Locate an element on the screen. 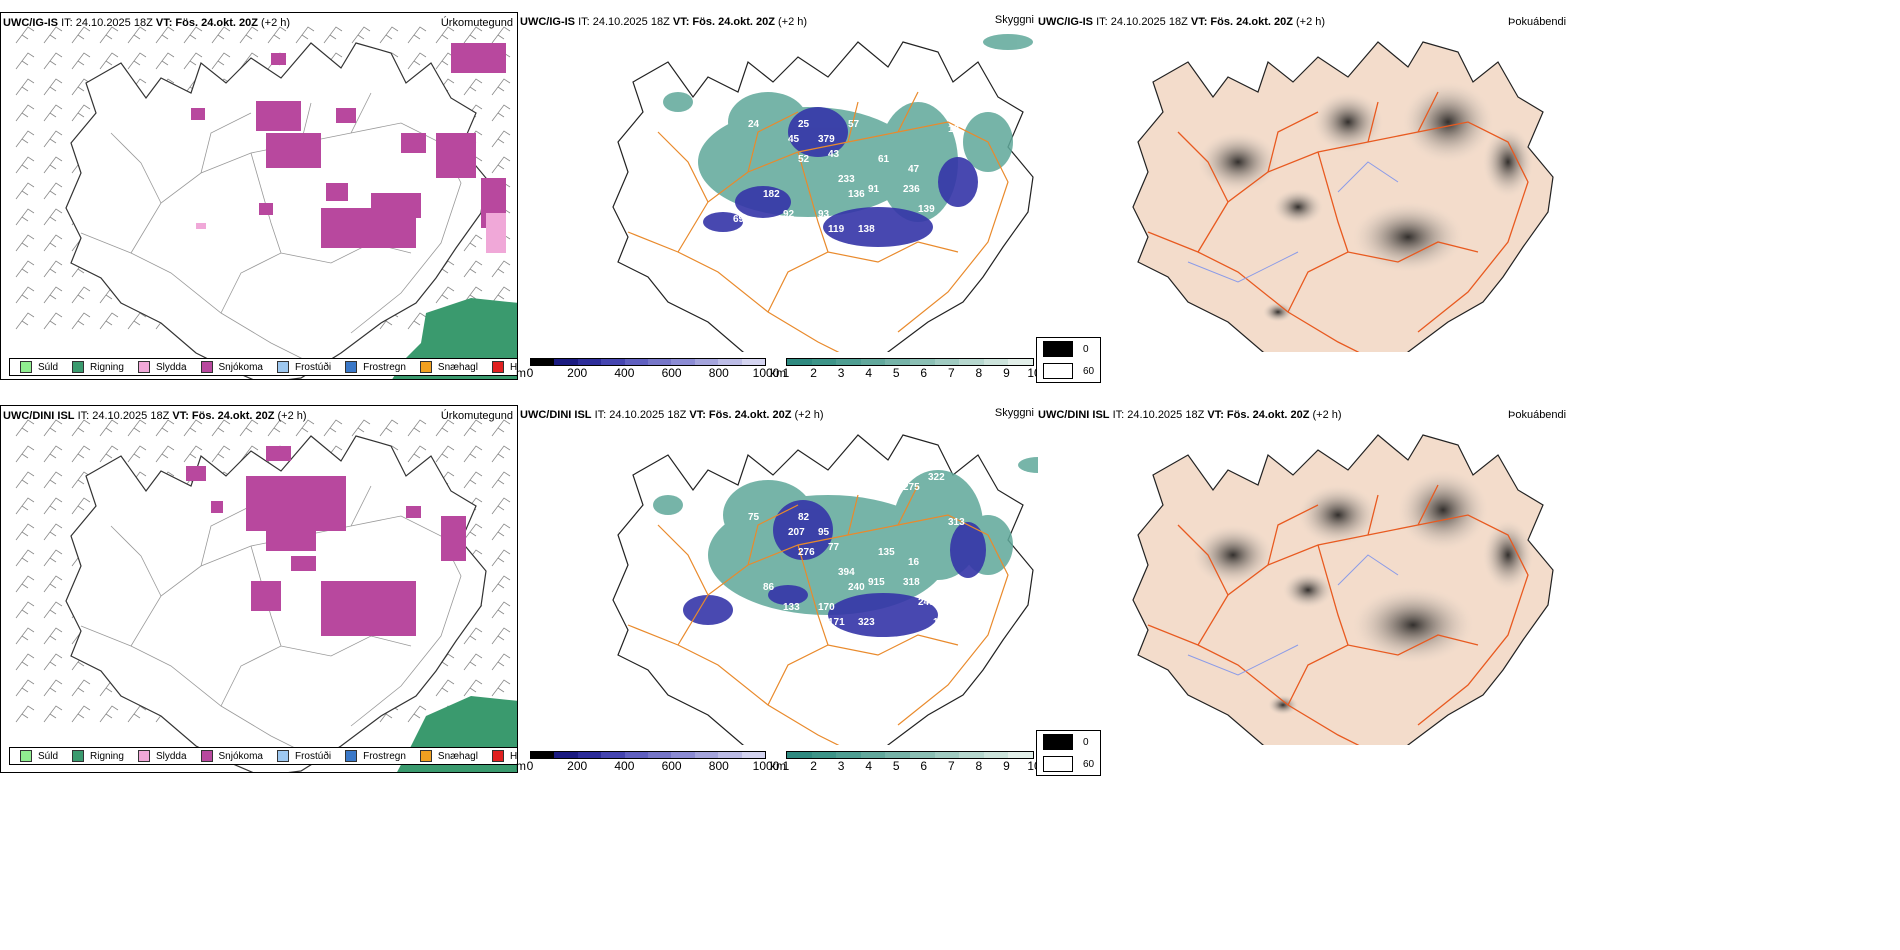 The height and width of the screenshot is (950, 1900). visibility-value-label: 233 is located at coordinates (846, 179).